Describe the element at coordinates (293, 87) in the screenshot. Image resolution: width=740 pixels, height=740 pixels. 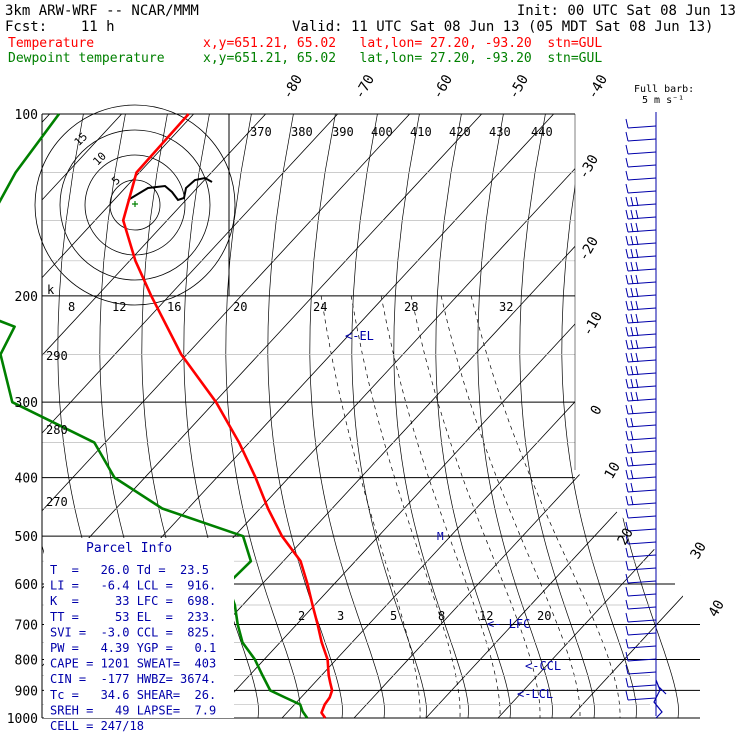
I see `top-temp-tick: -80` at that location.